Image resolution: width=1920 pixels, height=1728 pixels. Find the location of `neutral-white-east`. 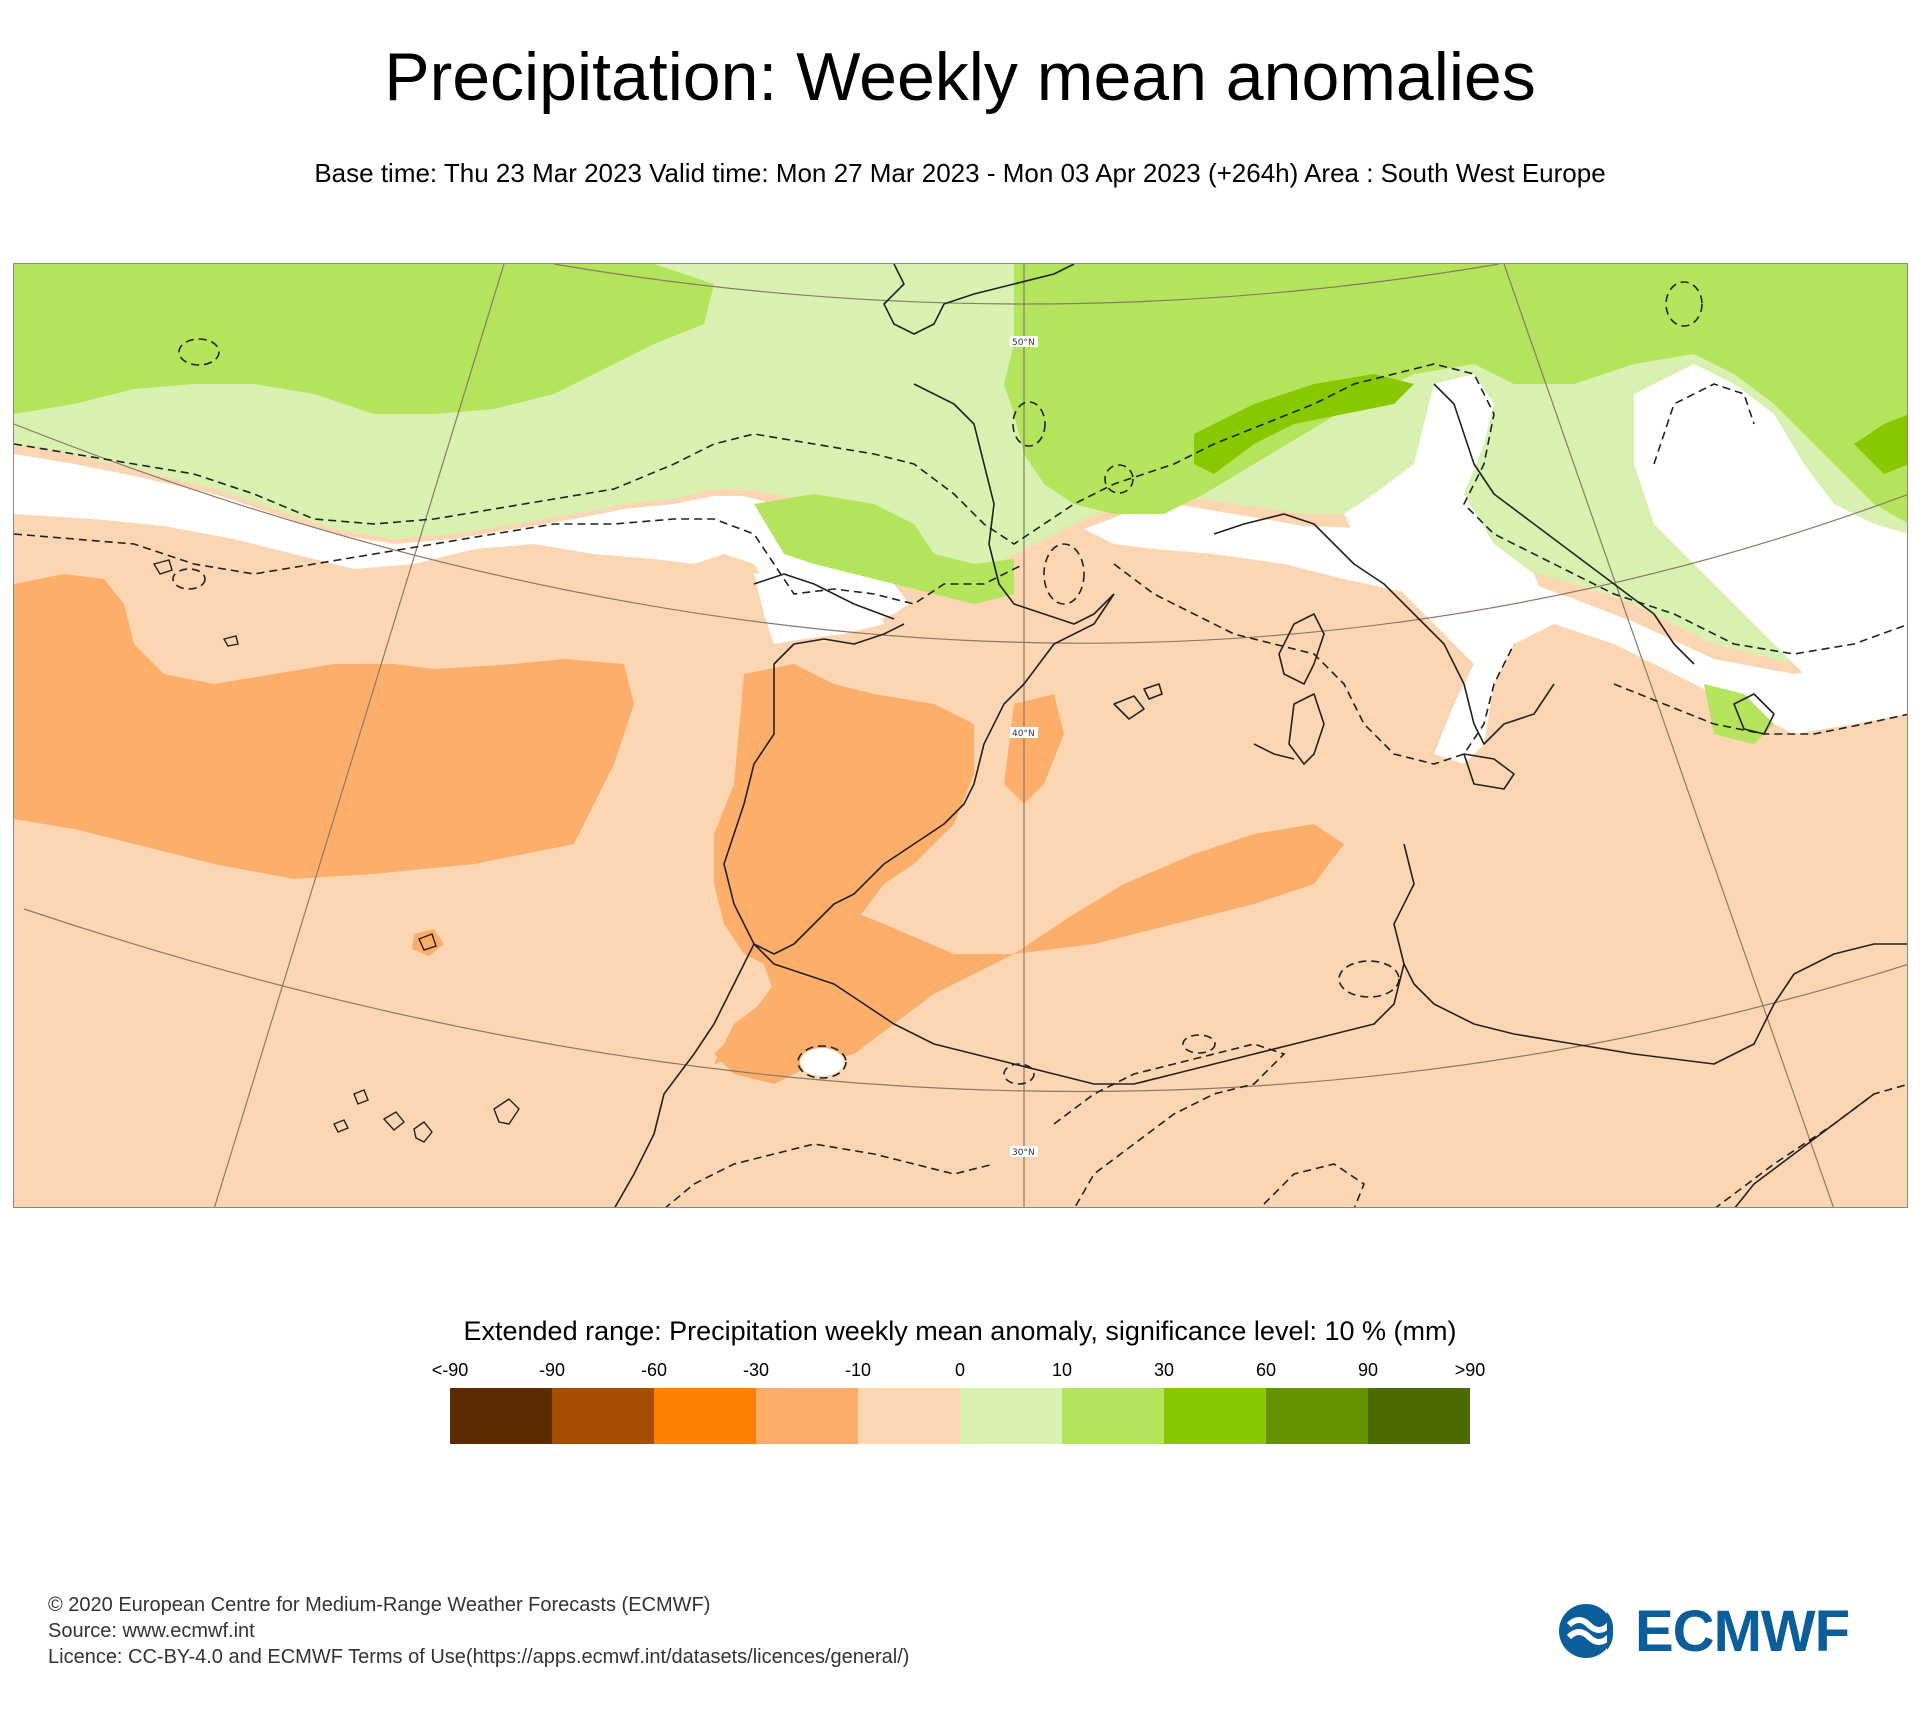

neutral-white-east is located at coordinates (1495, 619).